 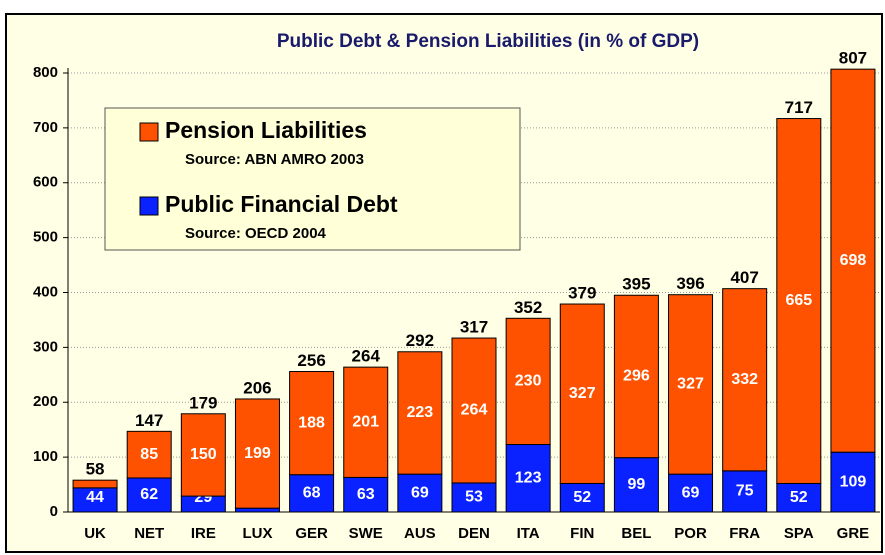 What do you see at coordinates (149, 454) in the screenshot?
I see `bar-value-label: 85` at bounding box center [149, 454].